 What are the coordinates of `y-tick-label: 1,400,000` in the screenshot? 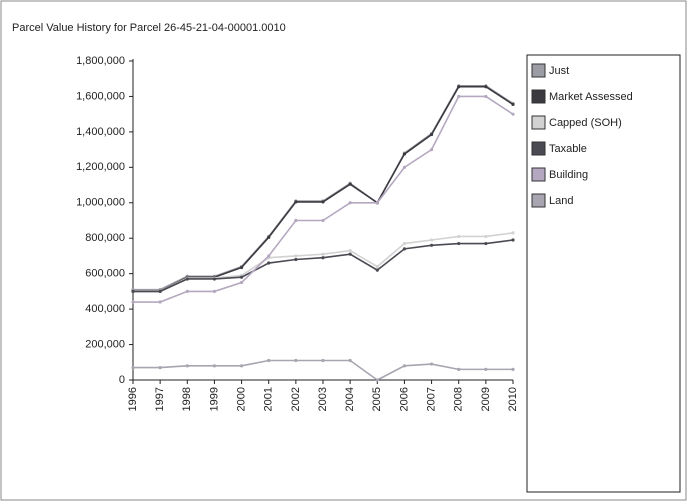 It's located at (100, 132).